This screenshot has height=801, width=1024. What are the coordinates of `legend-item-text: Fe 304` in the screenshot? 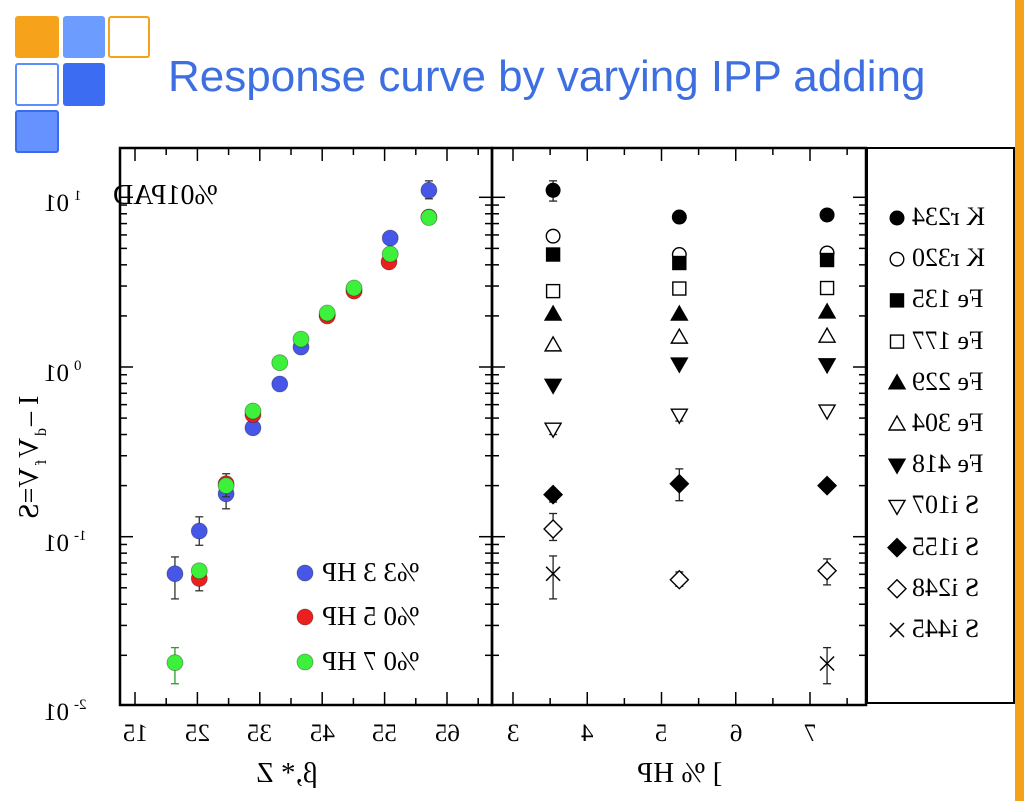 It's located at (948, 422).